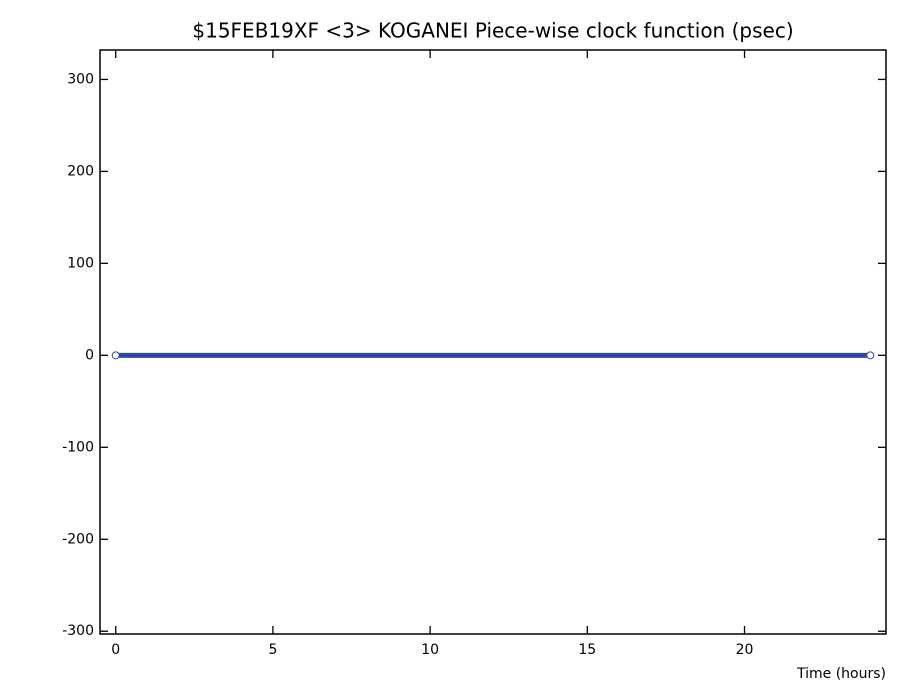  Describe the element at coordinates (587, 650) in the screenshot. I see `x-tick-label: 15` at that location.